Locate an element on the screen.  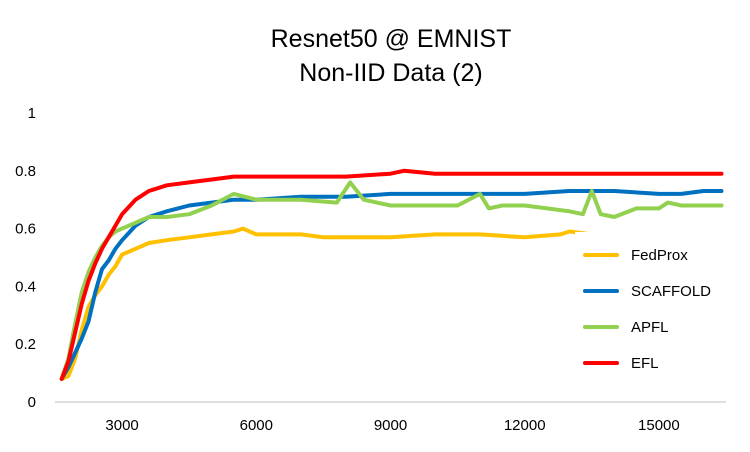
x-tick-label: 6000 is located at coordinates (256, 425).